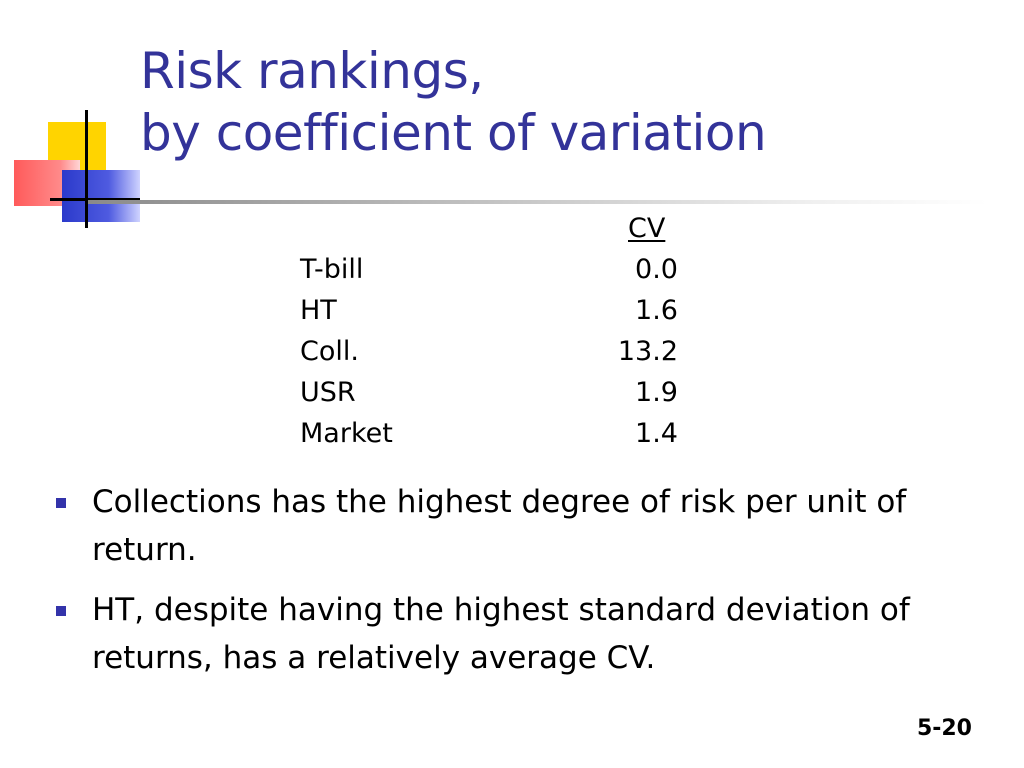 The width and height of the screenshot is (1024, 768). I want to click on squares-logo-icon, so click(80, 120).